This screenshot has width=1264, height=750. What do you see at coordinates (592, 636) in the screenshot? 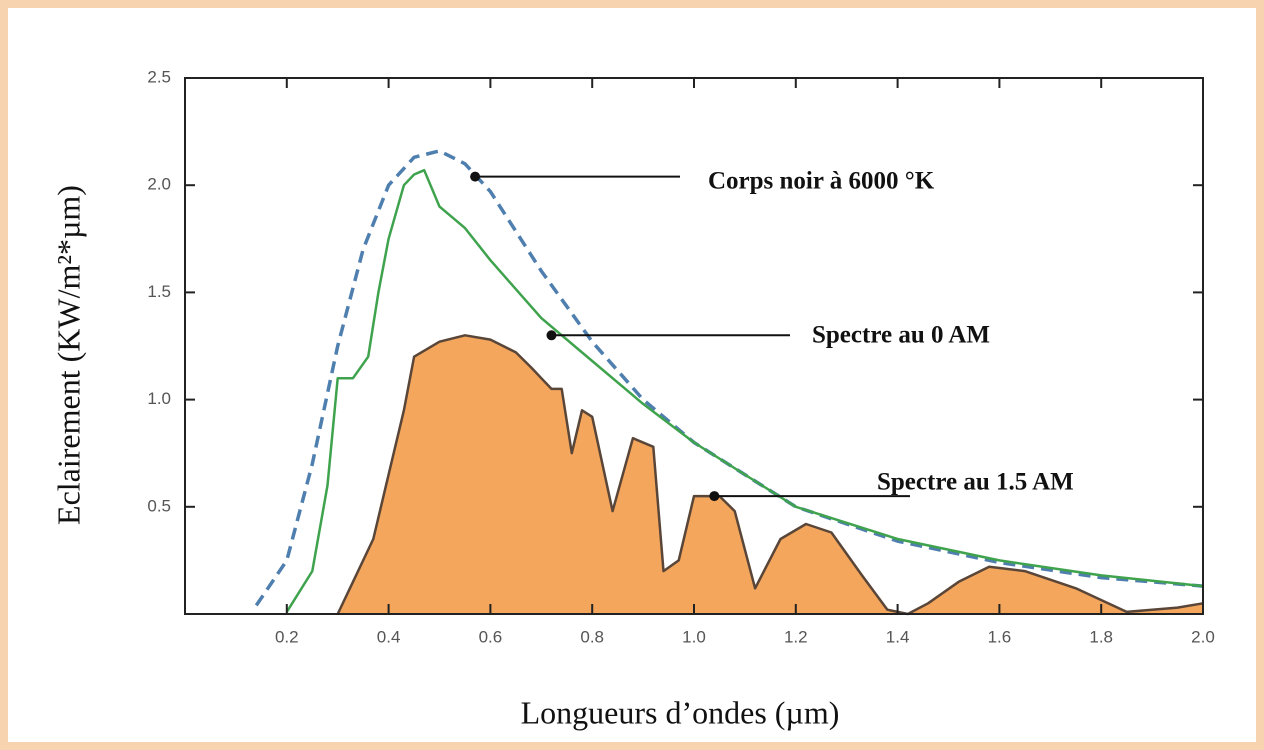
I see `x-tick-label: 0.8` at bounding box center [592, 636].